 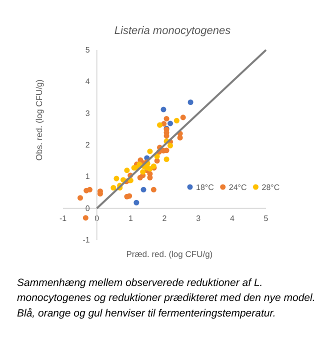 What do you see at coordinates (166, 298) in the screenshot?
I see `text: Sammenhæng mellem observerede reduktioner af L. monocytogenes og reduktioner prædikteret med den nye model. Blå, orange og gul henviser til fermenteringstemperatur.` at bounding box center [166, 298].